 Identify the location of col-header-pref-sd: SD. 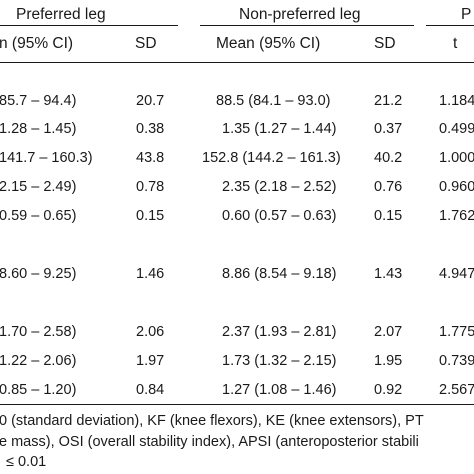
(146, 43).